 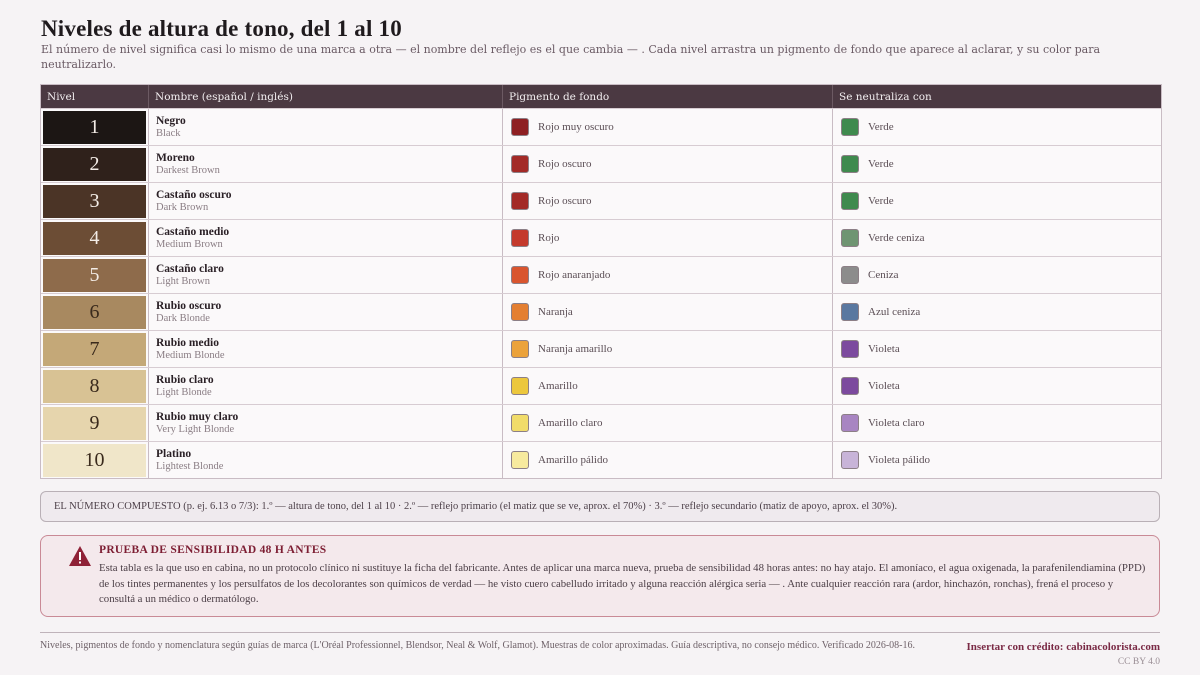 What do you see at coordinates (197, 416) in the screenshot?
I see `name-spanish: Rubio muy claro` at bounding box center [197, 416].